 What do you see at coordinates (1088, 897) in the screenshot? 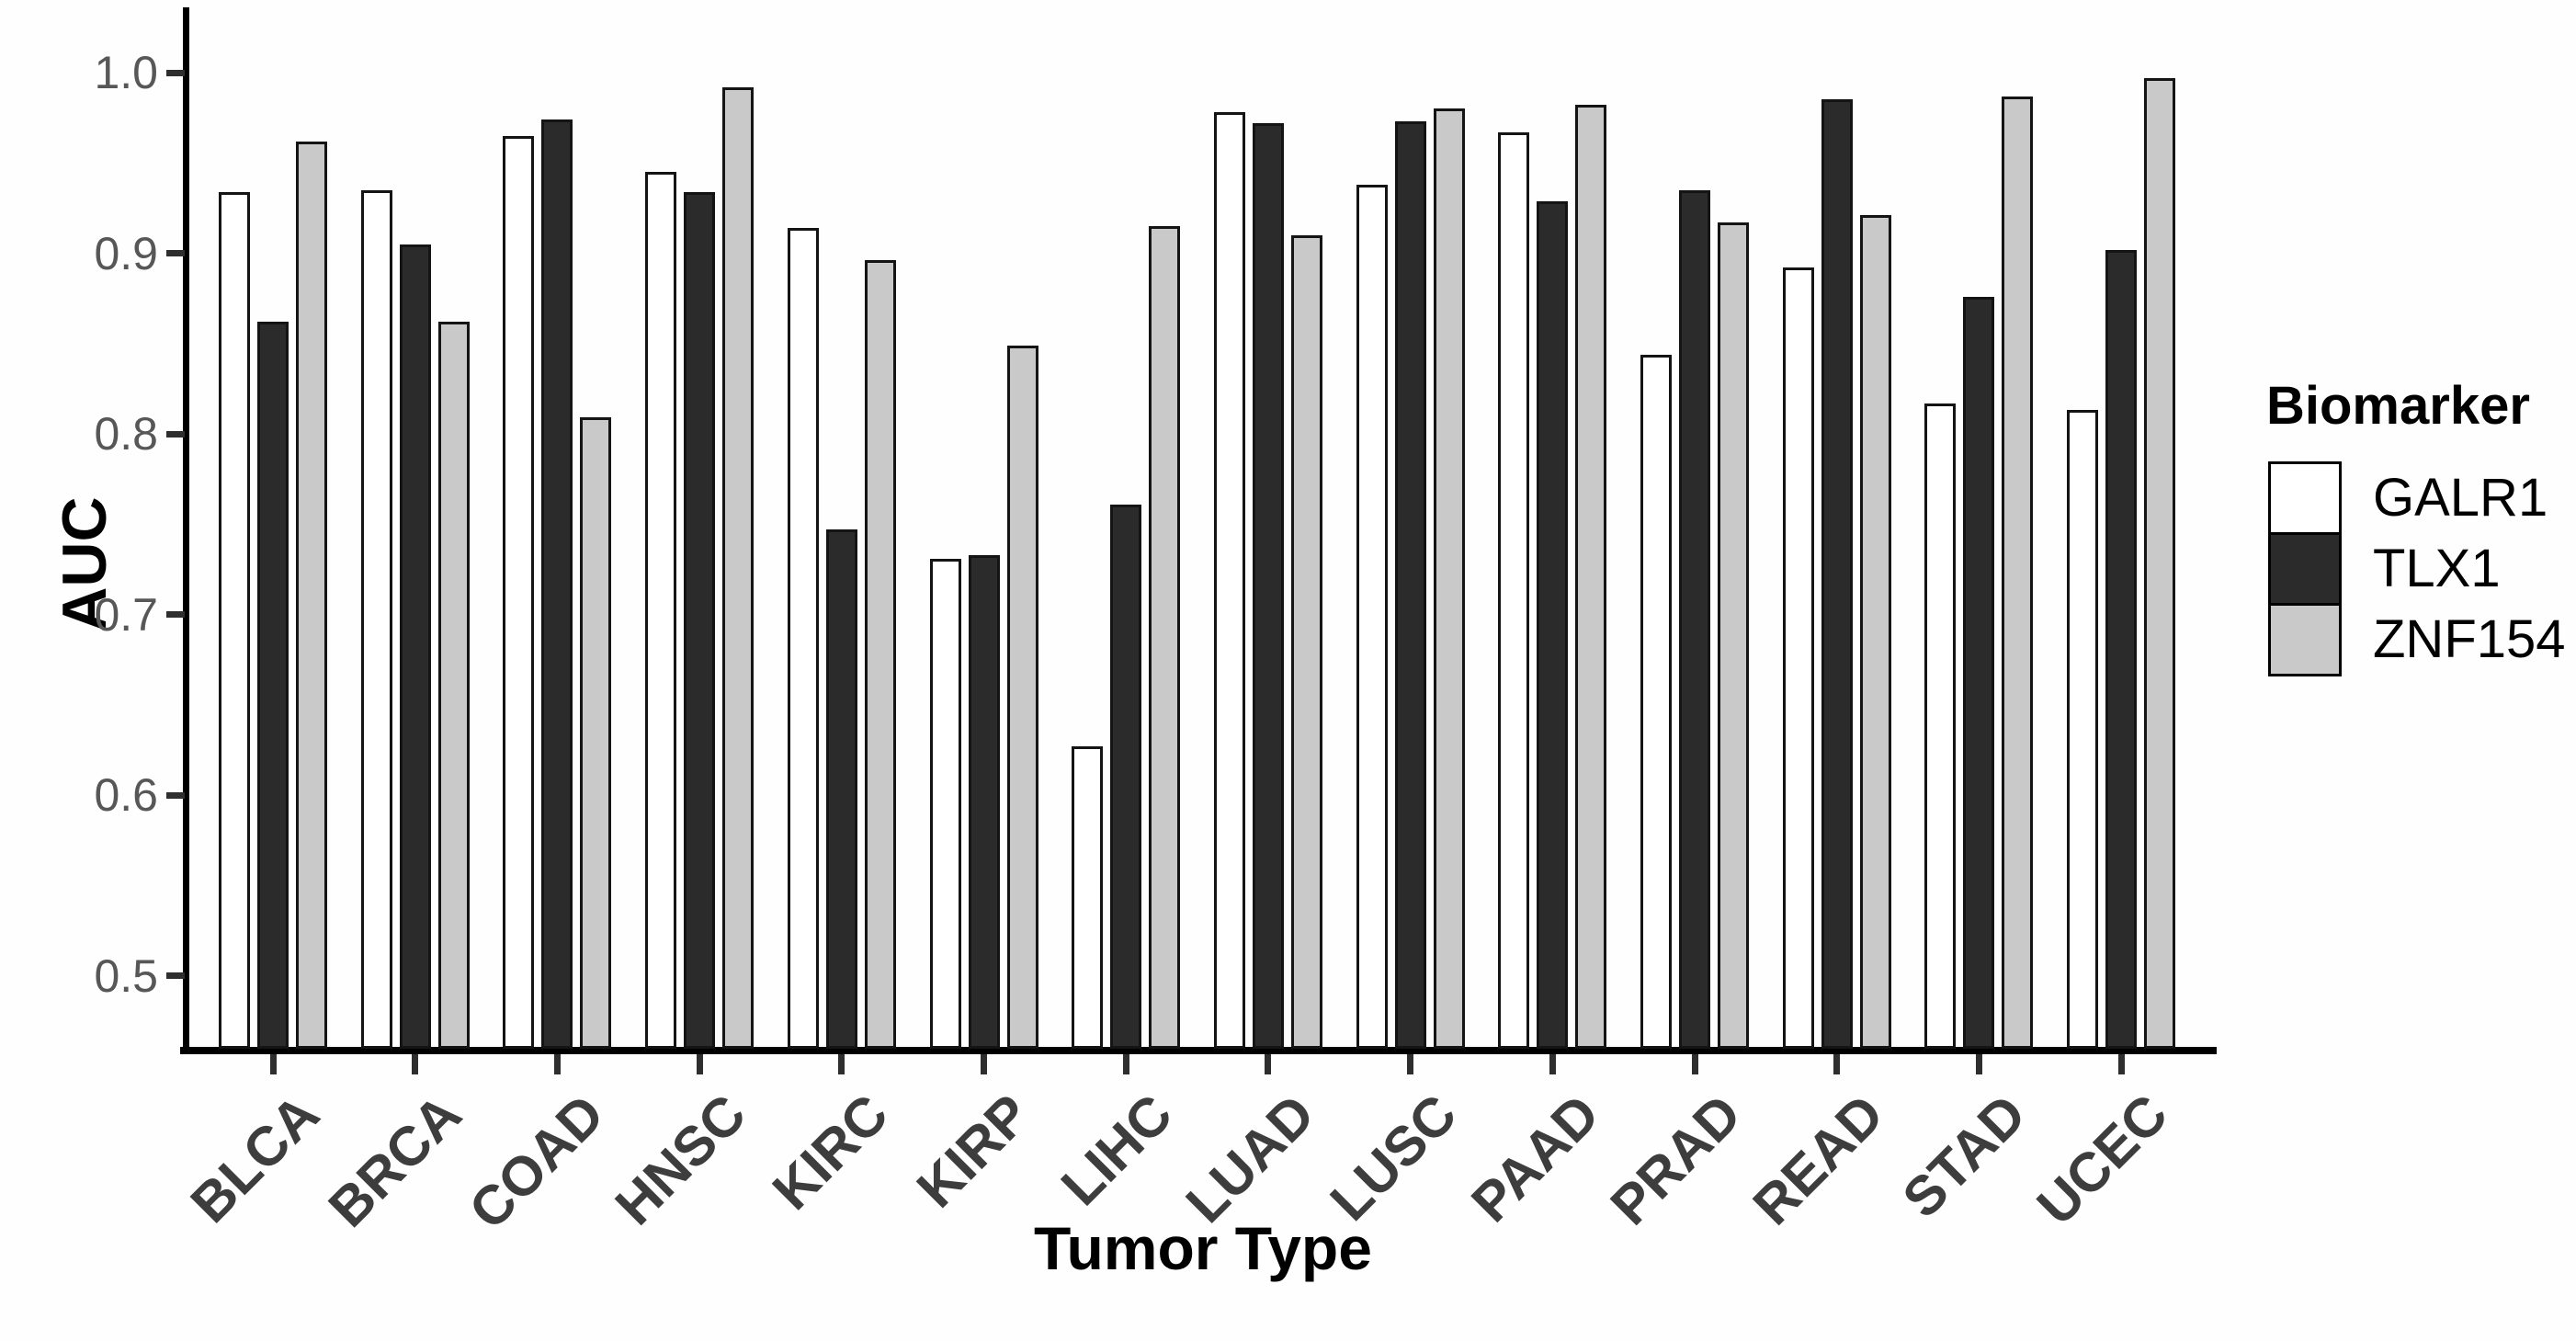
I see `bar-LIHC-GALR1` at bounding box center [1088, 897].